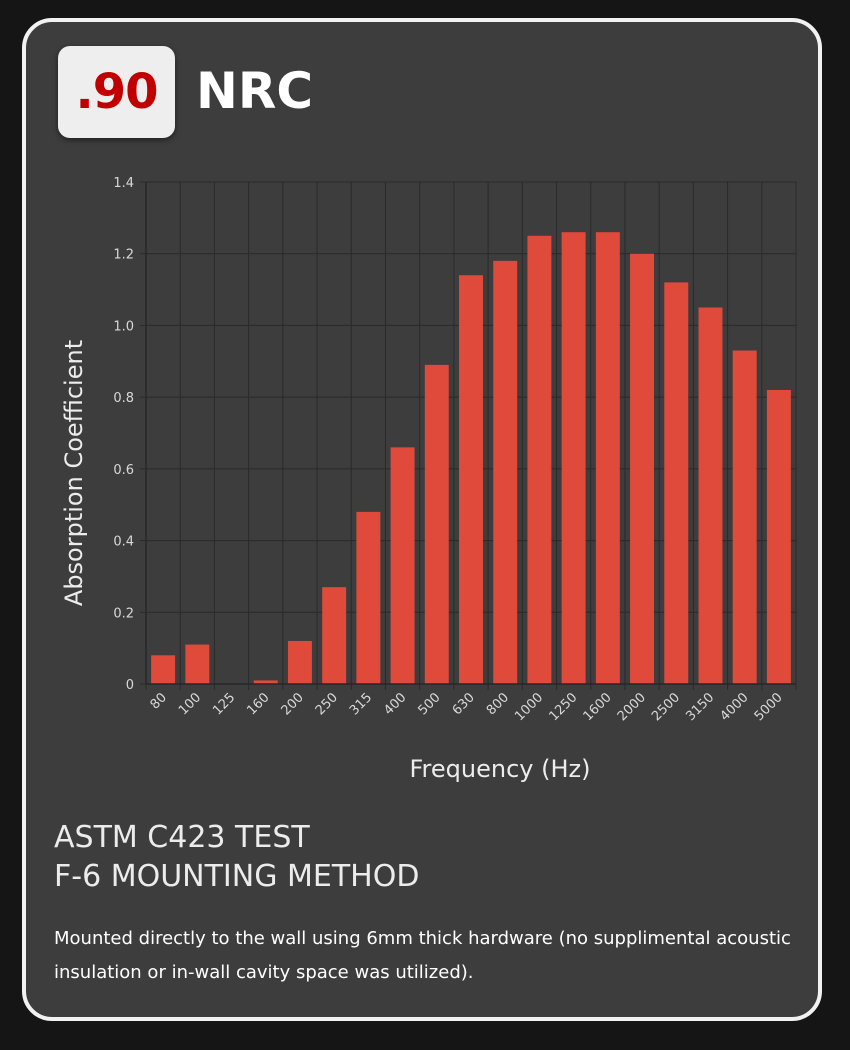 This screenshot has width=850, height=1050. Describe the element at coordinates (529, 707) in the screenshot. I see `x-tick-label: 1000` at that location.